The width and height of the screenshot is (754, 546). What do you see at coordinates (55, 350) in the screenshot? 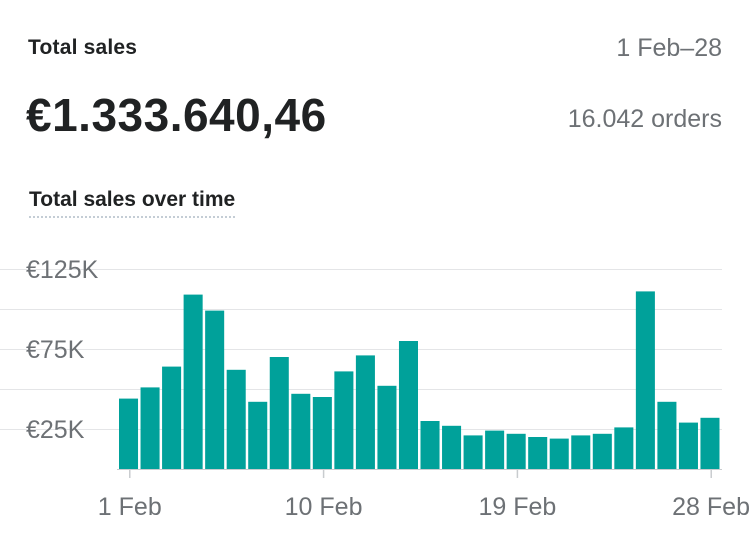
I see `y-tick-label: €75K` at bounding box center [55, 350].